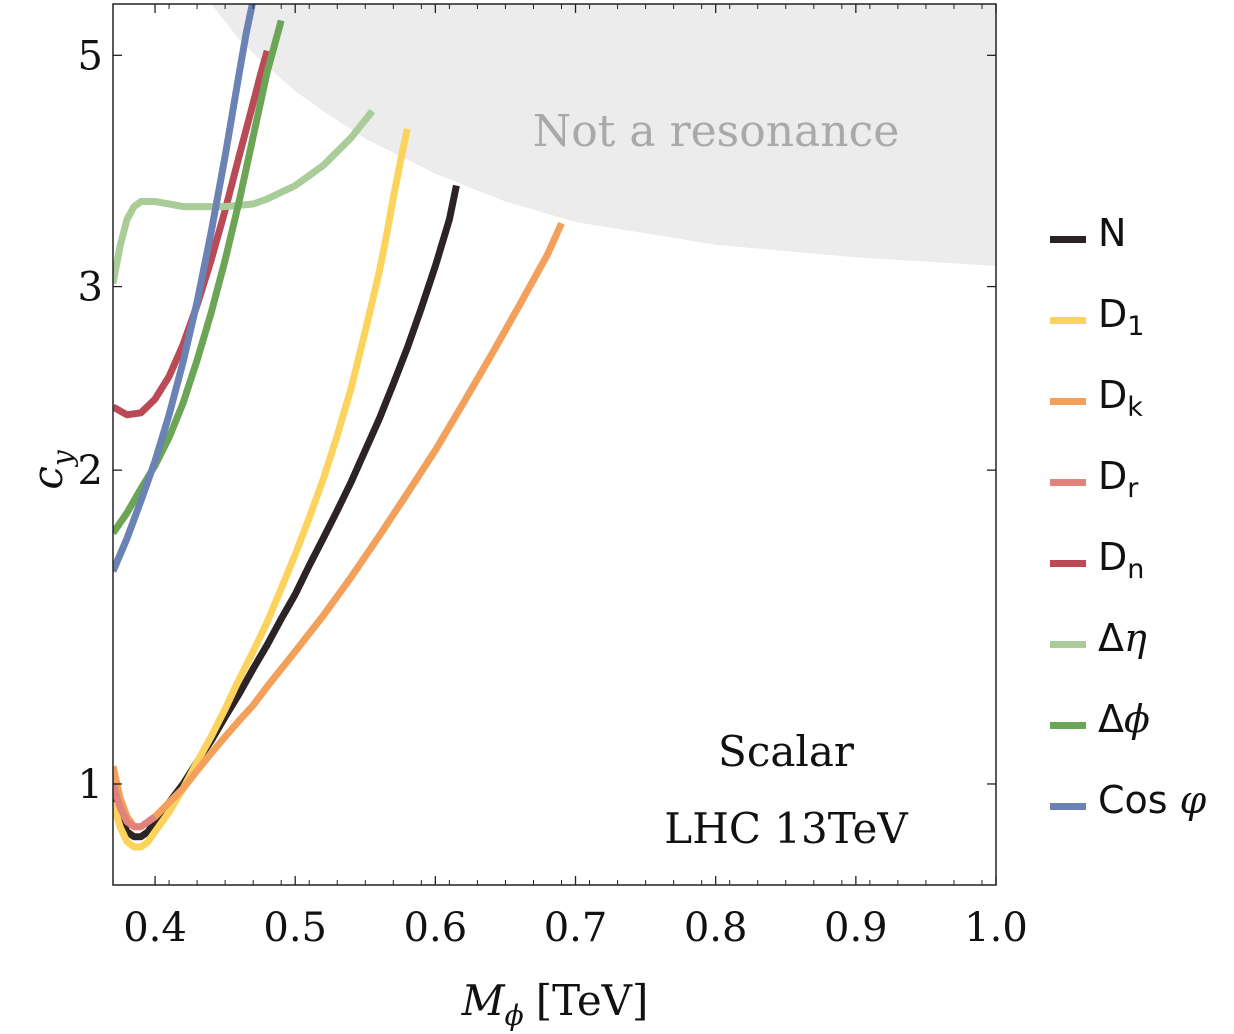  What do you see at coordinates (1112, 233) in the screenshot?
I see `legend-label: N` at bounding box center [1112, 233].